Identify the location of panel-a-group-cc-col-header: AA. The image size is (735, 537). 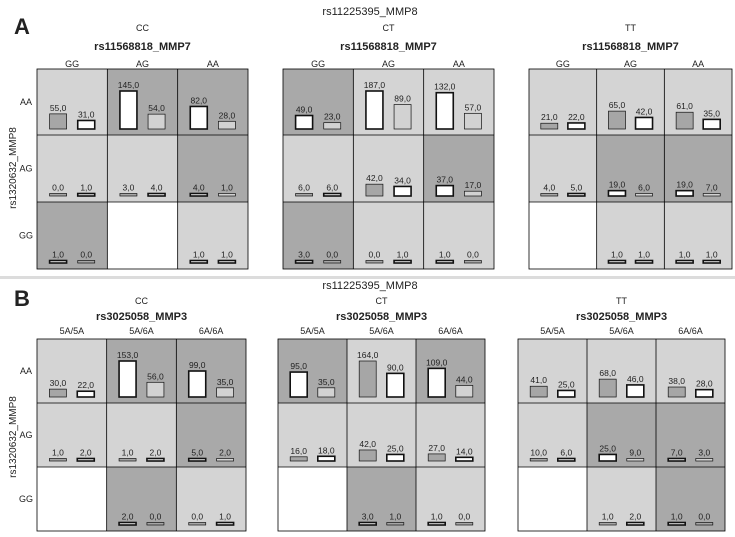
(213, 64).